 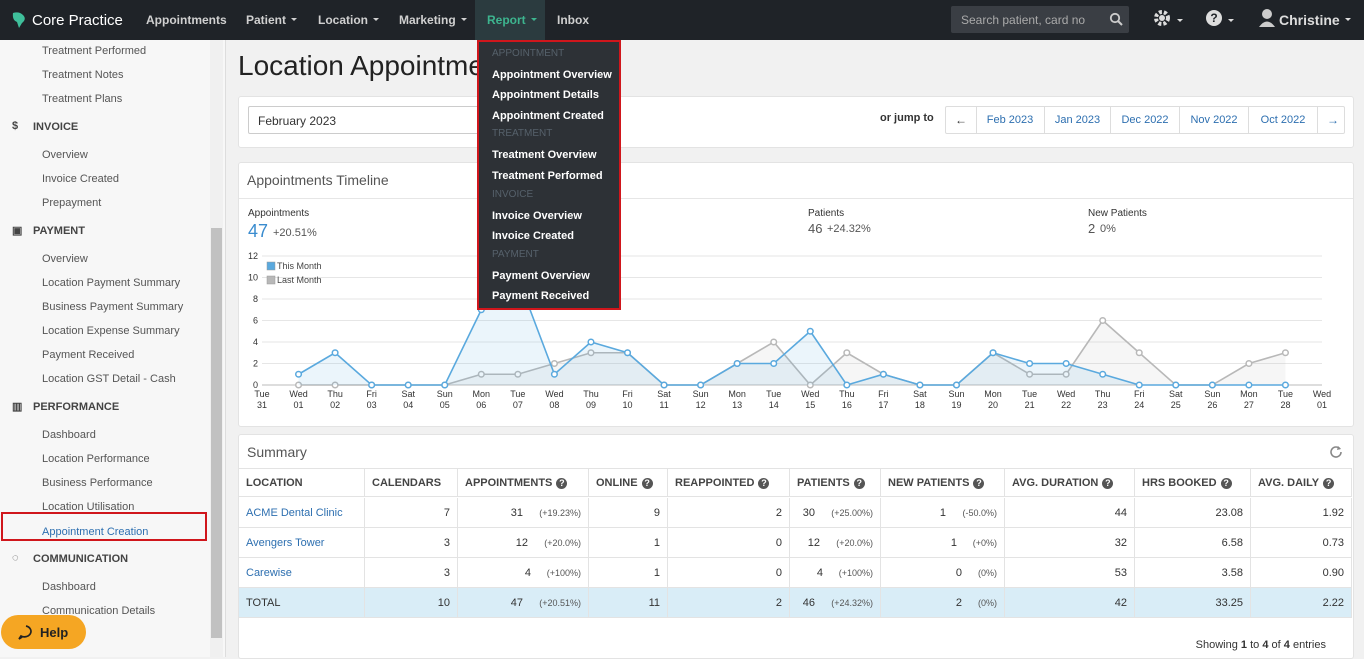 I want to click on x-tick-label: Sun 05, so click(x=445, y=399).